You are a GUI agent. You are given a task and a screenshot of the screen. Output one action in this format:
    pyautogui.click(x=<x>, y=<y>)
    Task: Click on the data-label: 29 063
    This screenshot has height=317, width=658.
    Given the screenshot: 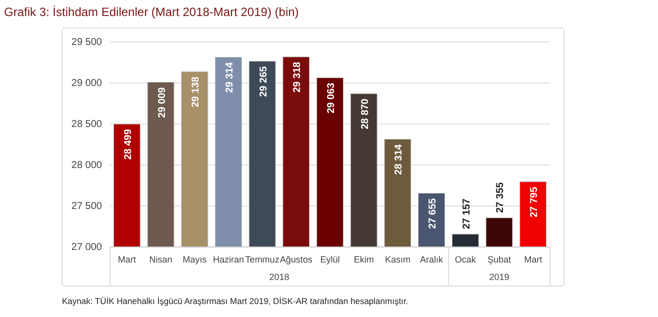 What is the action you would take?
    pyautogui.click(x=331, y=98)
    